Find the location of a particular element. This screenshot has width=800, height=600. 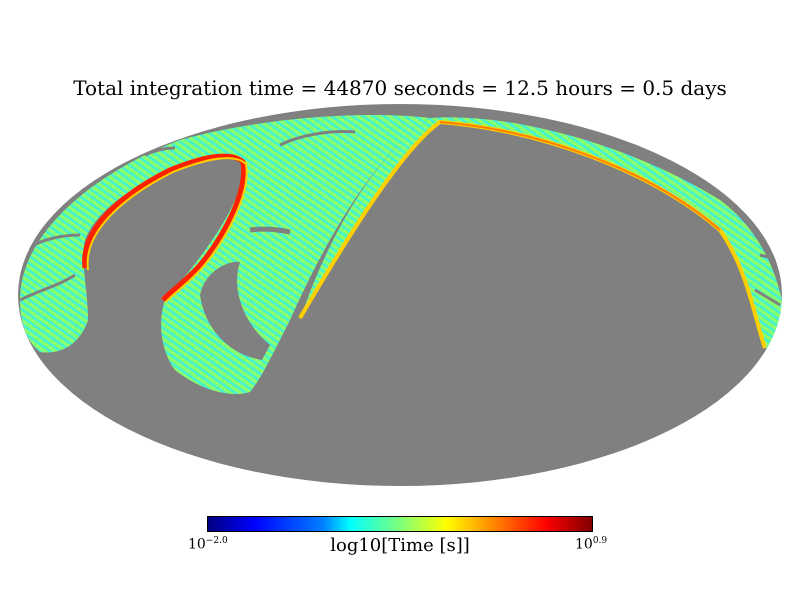

colorbar-max-label: 100.9 is located at coordinates (591, 544).